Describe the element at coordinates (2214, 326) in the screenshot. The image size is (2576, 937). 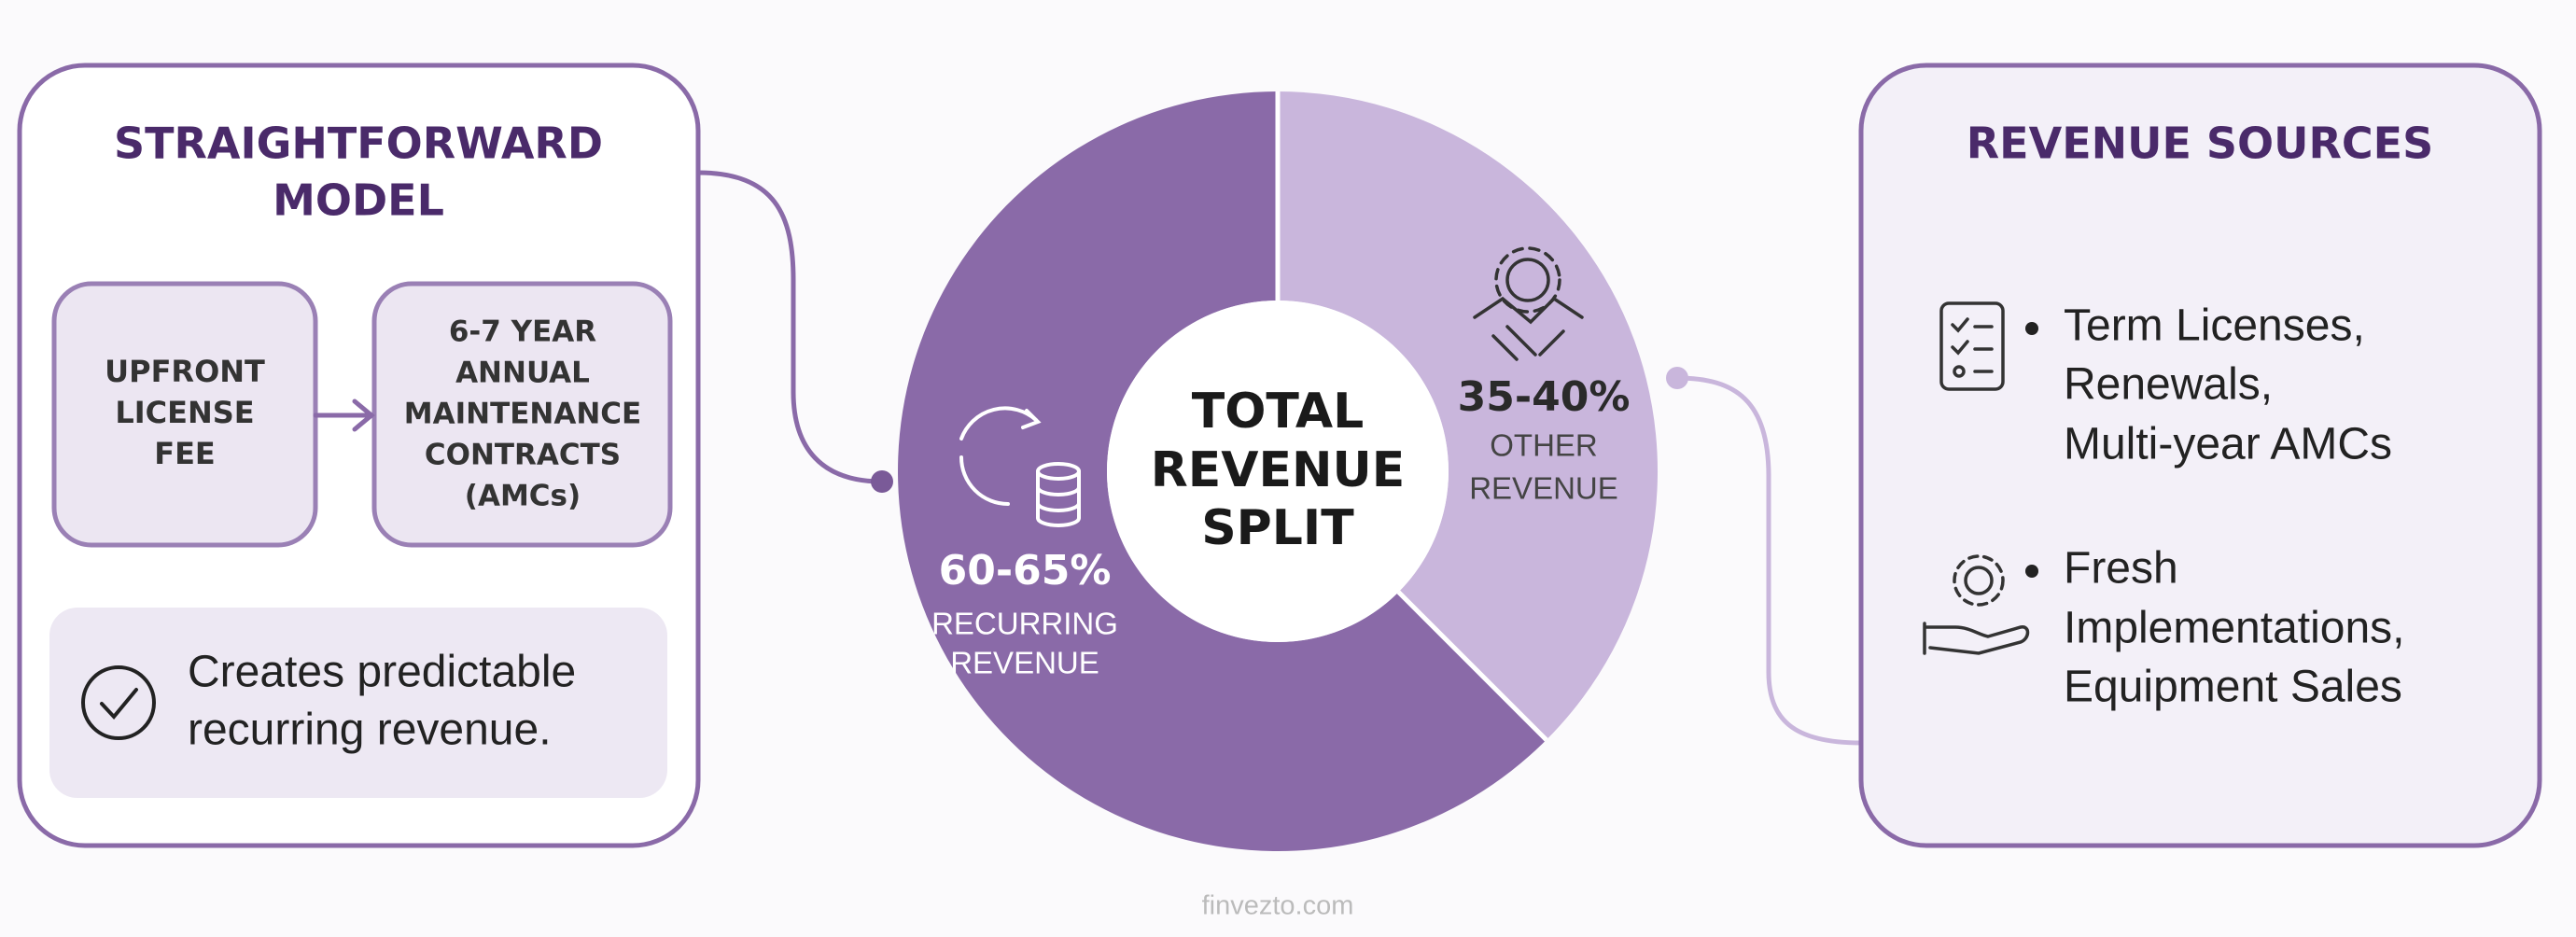
I see `item-text: Term Licenses,` at that location.